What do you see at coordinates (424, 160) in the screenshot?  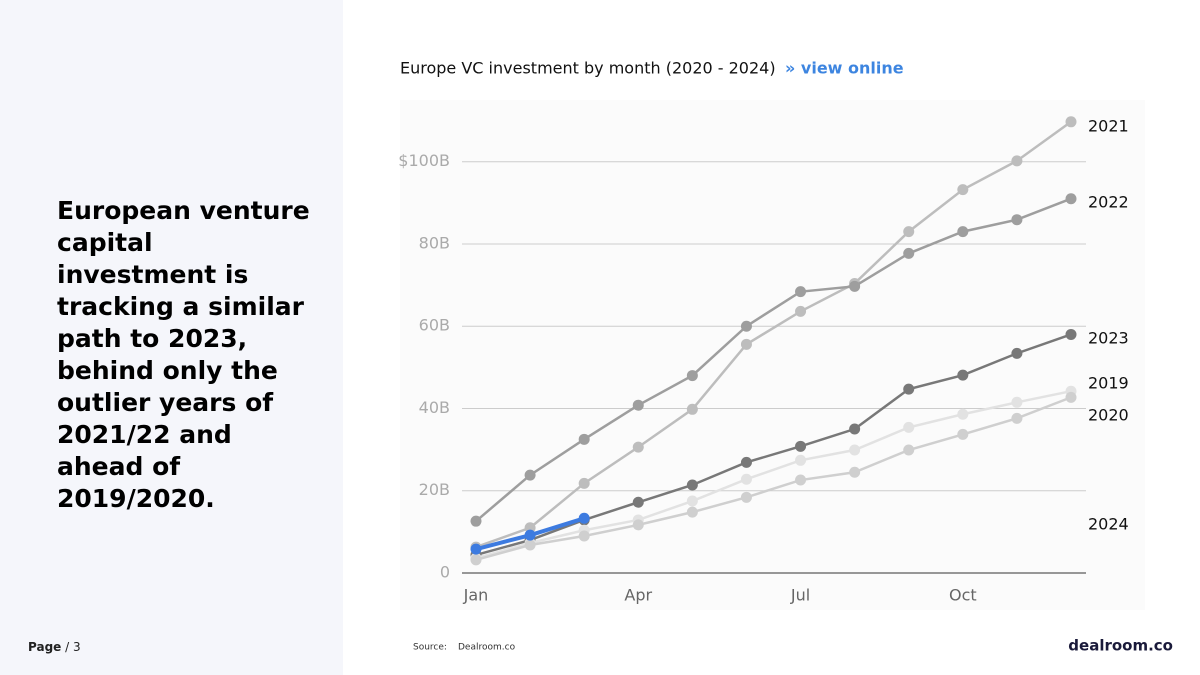 I see `y-tick-label: $100B` at bounding box center [424, 160].